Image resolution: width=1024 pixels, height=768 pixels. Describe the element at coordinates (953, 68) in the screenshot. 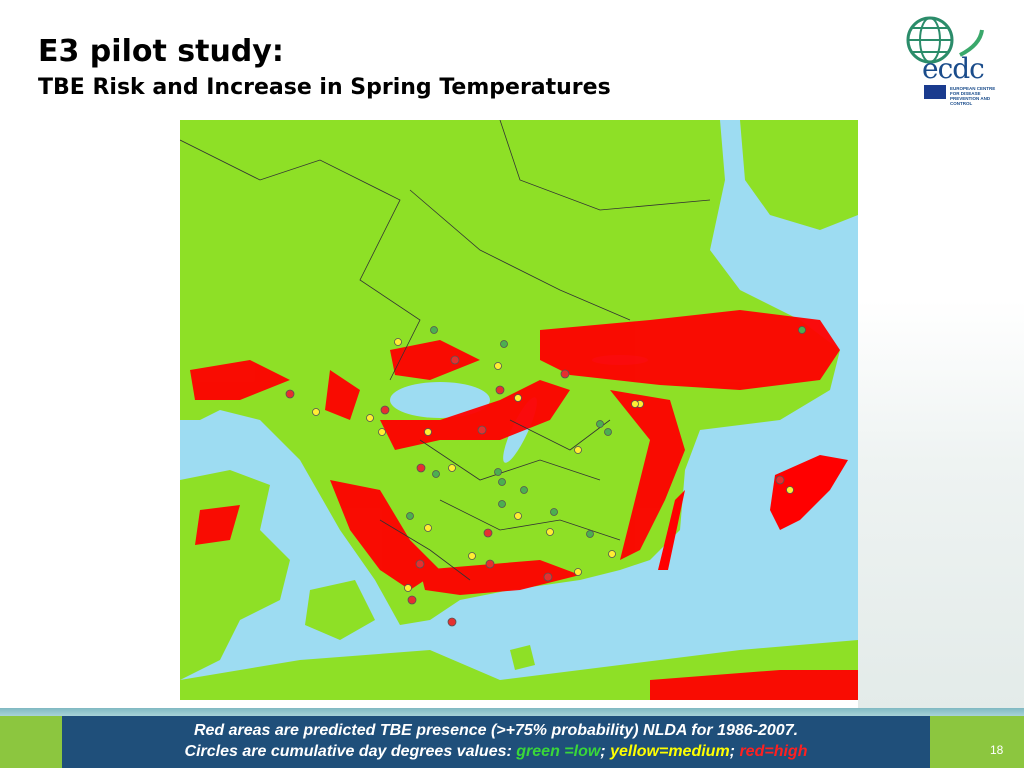

I see `ecdc-logo-text: ecdc` at that location.